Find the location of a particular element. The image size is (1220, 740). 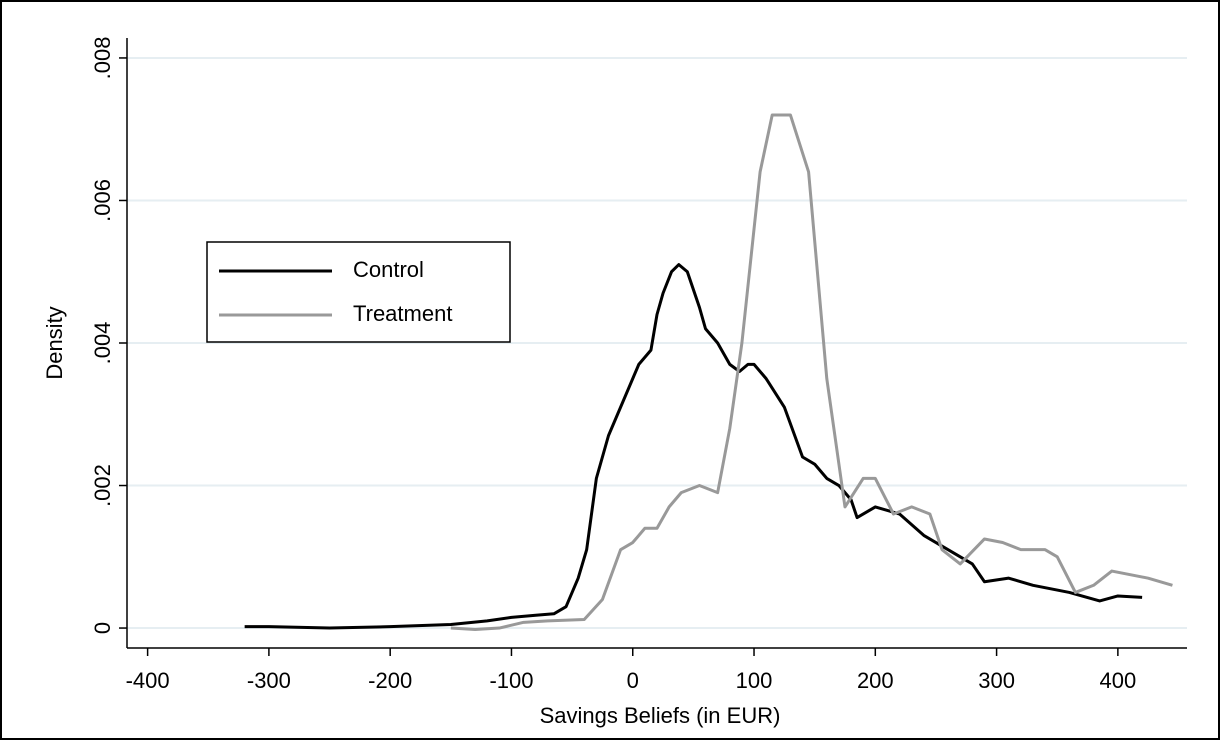

y-tick-label: .006 is located at coordinates (102, 200).